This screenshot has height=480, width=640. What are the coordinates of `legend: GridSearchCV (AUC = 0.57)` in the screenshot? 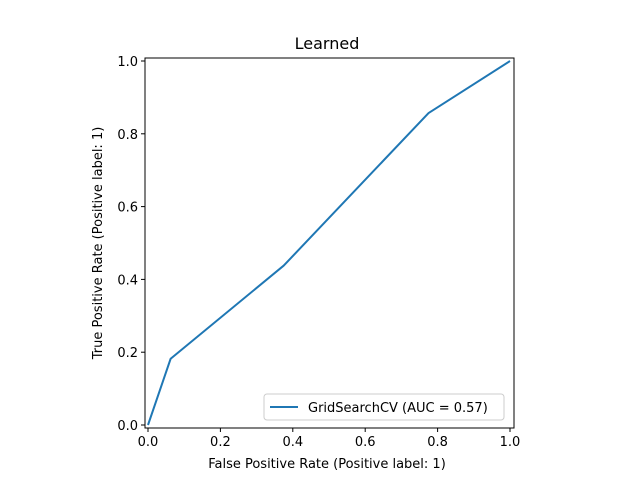 It's located at (384, 407).